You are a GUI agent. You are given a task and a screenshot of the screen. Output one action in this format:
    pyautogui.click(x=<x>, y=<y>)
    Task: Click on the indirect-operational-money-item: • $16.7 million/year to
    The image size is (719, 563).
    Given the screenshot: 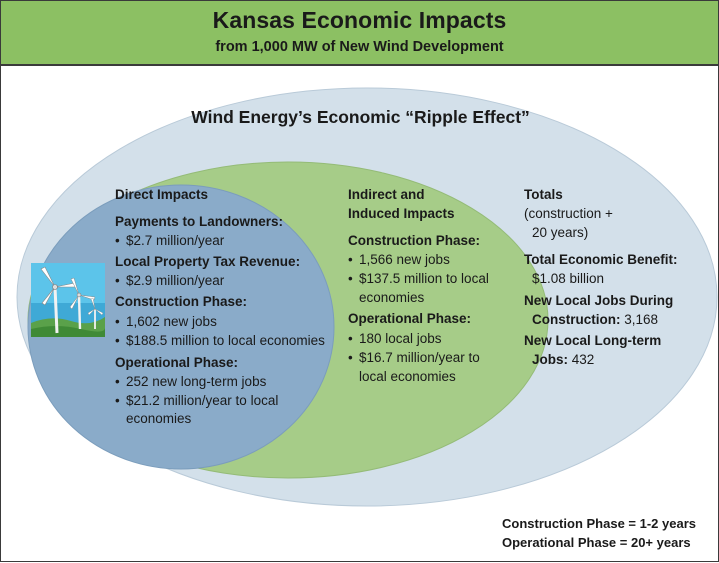 What is the action you would take?
    pyautogui.click(x=414, y=357)
    